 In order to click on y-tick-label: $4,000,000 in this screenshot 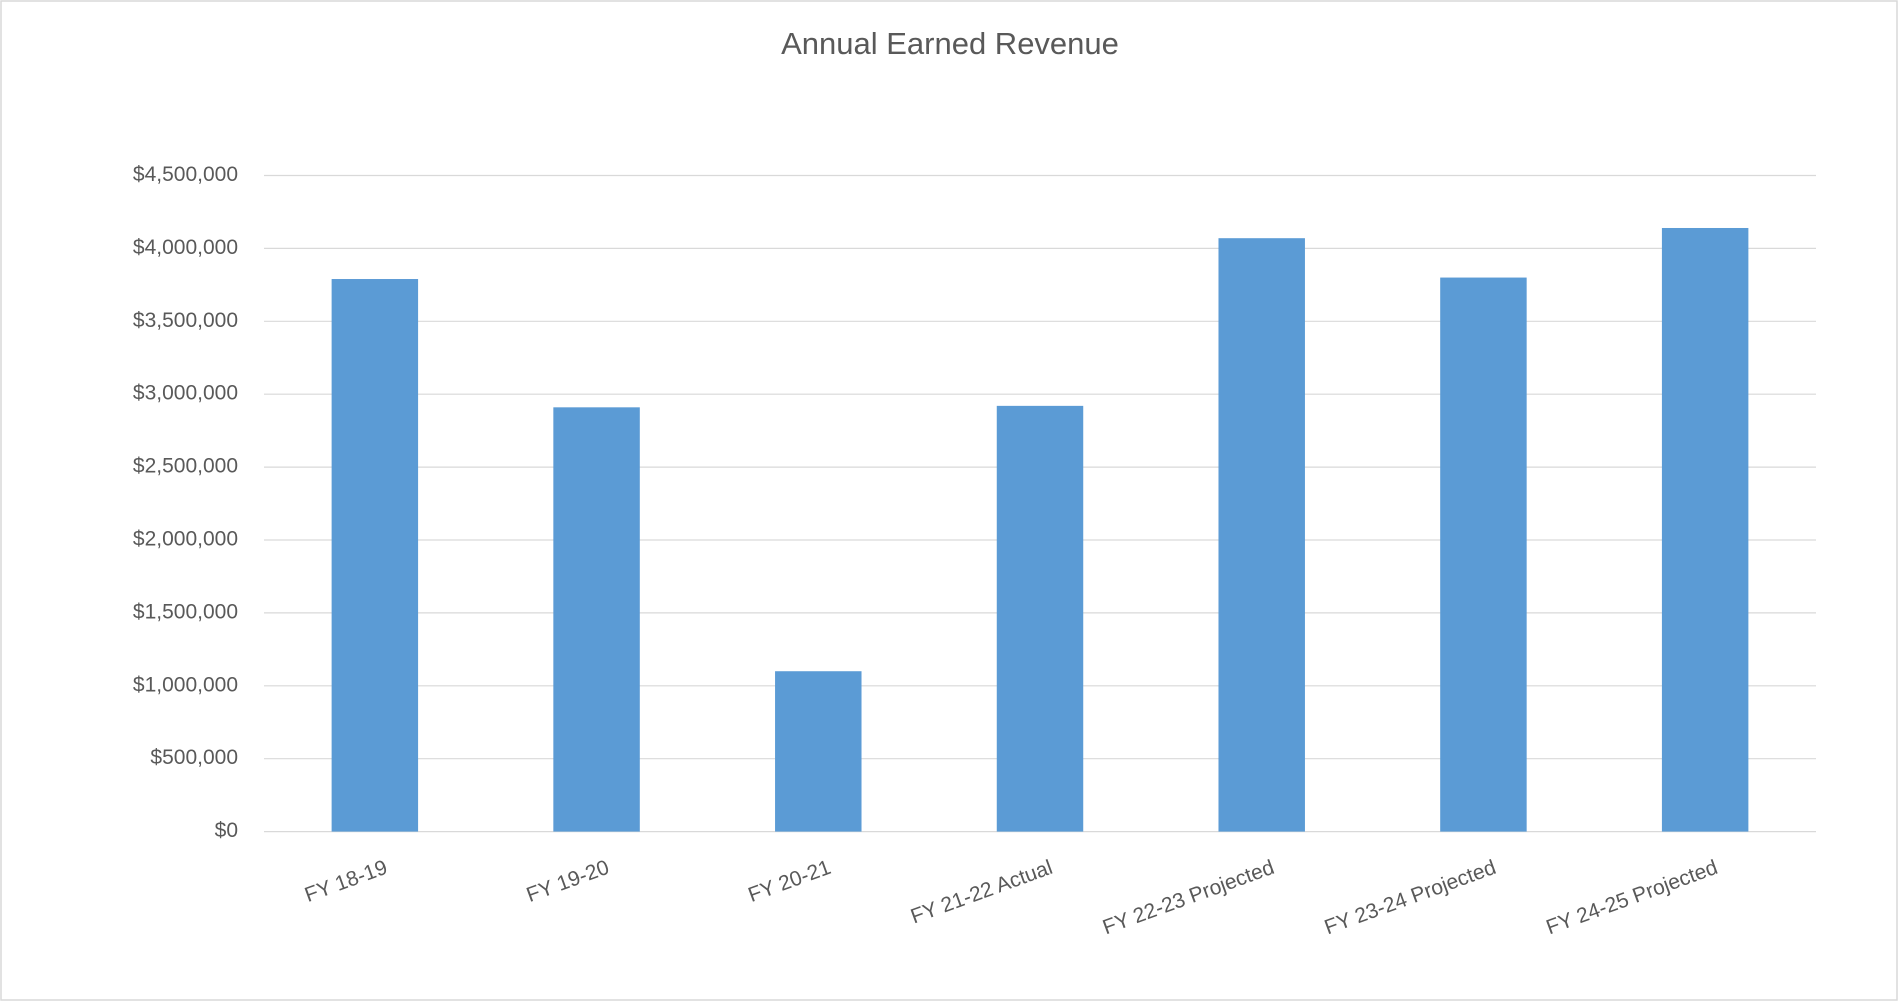, I will do `click(185, 247)`.